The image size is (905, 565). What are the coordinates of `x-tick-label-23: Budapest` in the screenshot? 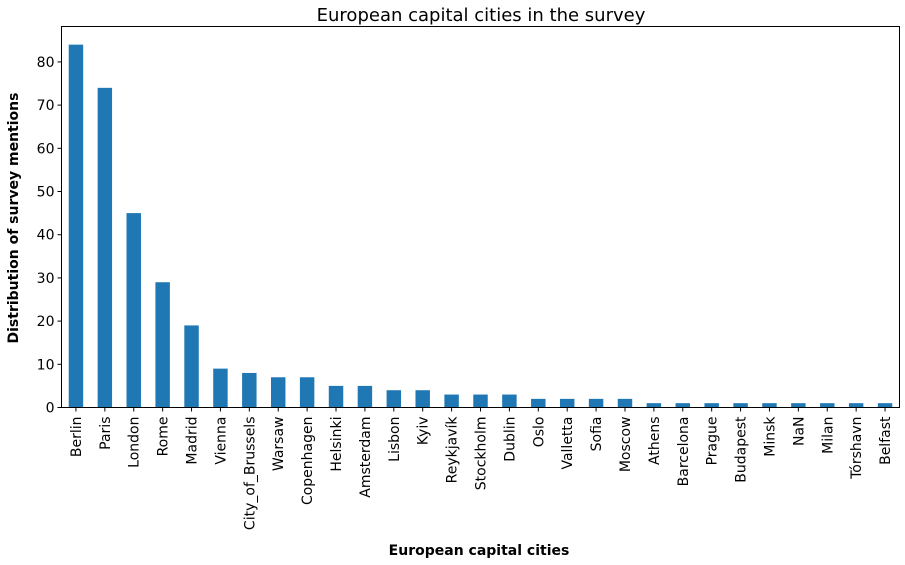 It's located at (742, 449).